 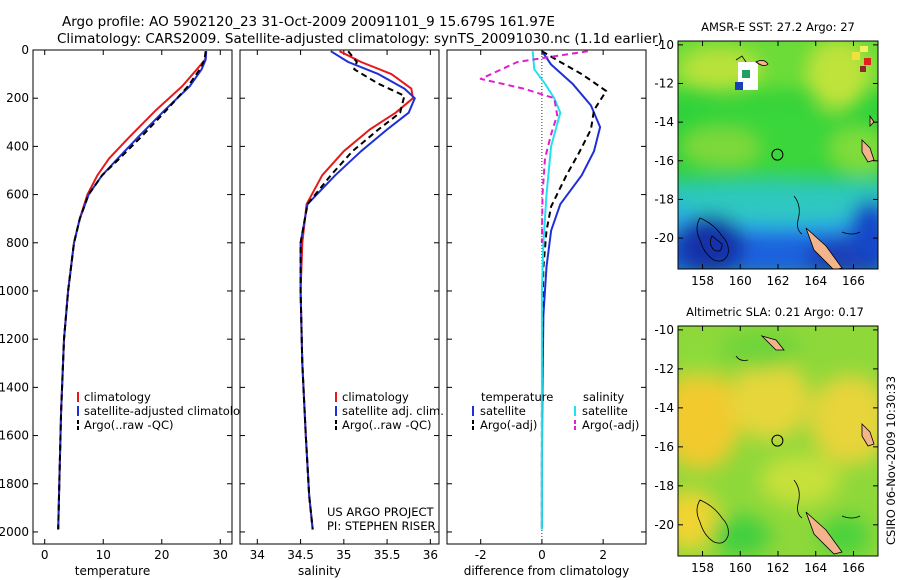 What do you see at coordinates (17, 98) in the screenshot?
I see `y-tick-label: 200` at bounding box center [17, 98].